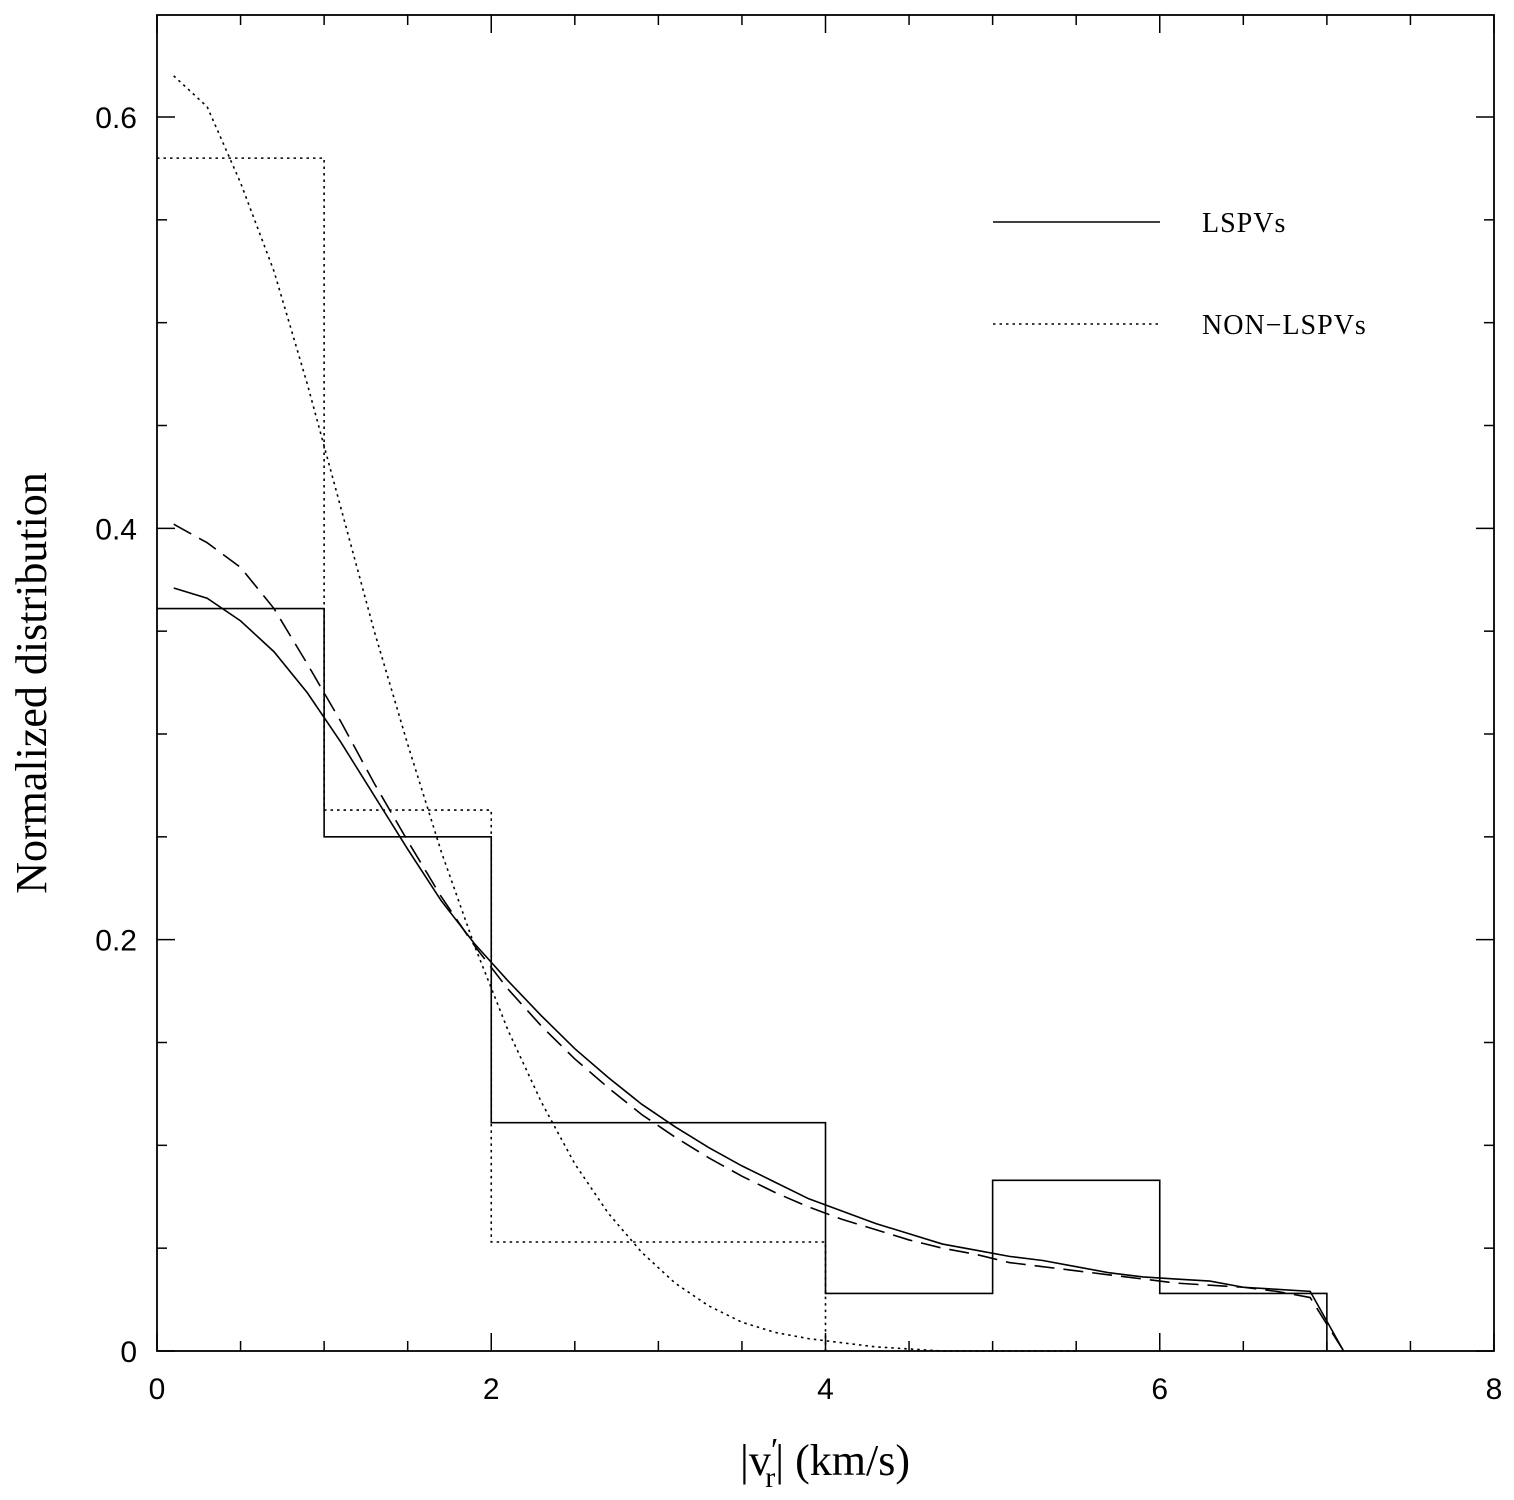 The height and width of the screenshot is (1500, 1514). I want to click on x-tick-label: 8, so click(1494, 1389).